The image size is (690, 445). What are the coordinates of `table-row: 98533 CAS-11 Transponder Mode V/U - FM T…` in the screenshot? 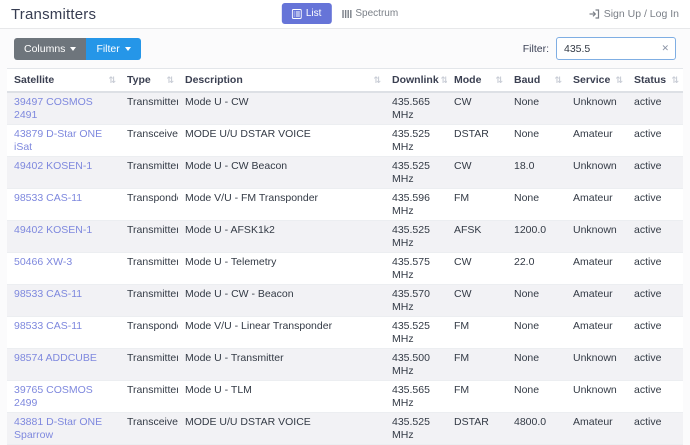 It's located at (345, 204).